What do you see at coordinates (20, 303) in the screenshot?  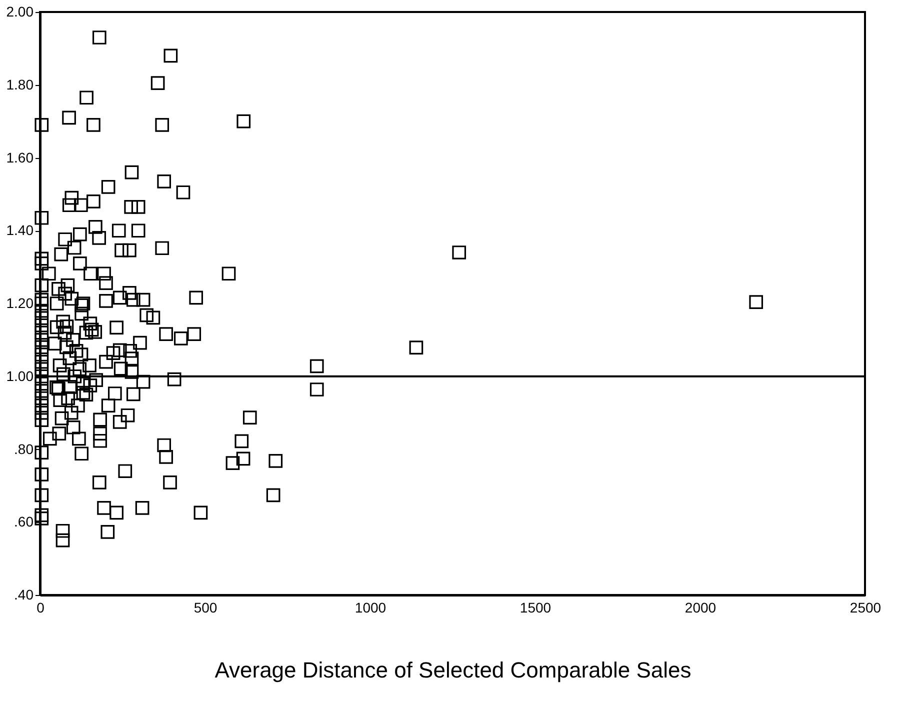 I see `y-tick-label: 1.20` at bounding box center [20, 303].